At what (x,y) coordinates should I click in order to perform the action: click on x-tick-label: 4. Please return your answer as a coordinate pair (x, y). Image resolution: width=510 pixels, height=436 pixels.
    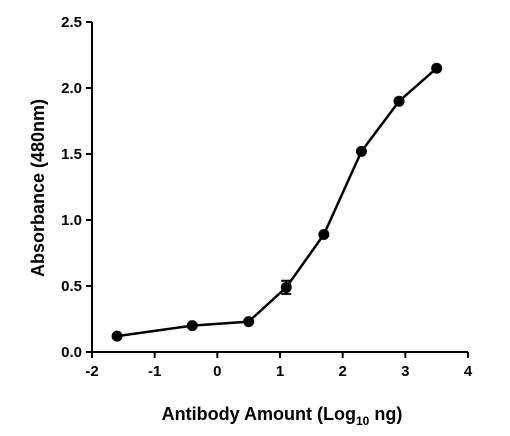
    Looking at the image, I should click on (468, 371).